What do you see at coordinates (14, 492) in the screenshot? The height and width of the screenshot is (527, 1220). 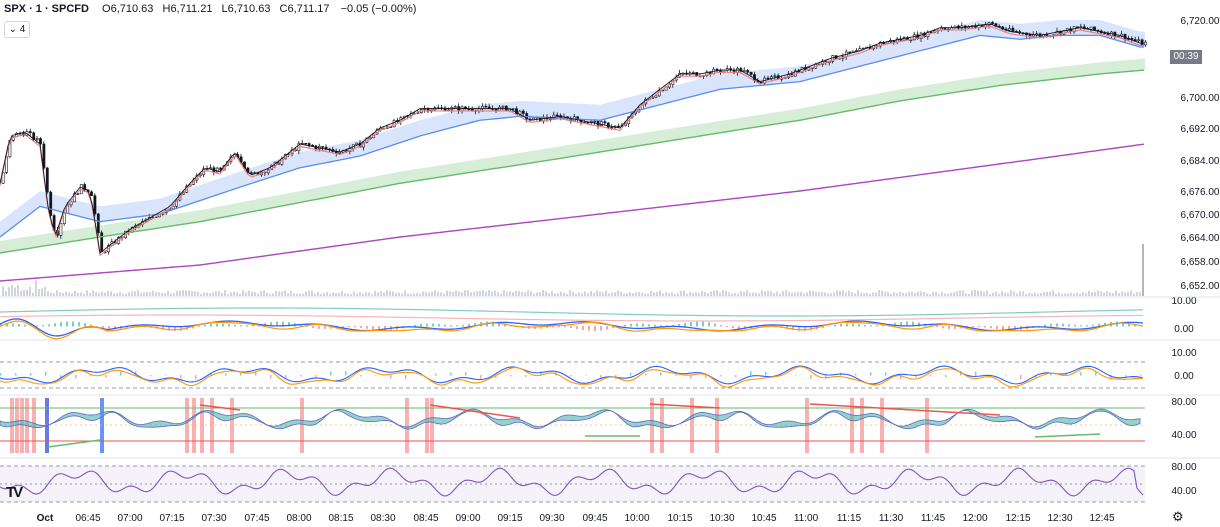 I see `tradingview-logo: TV` at bounding box center [14, 492].